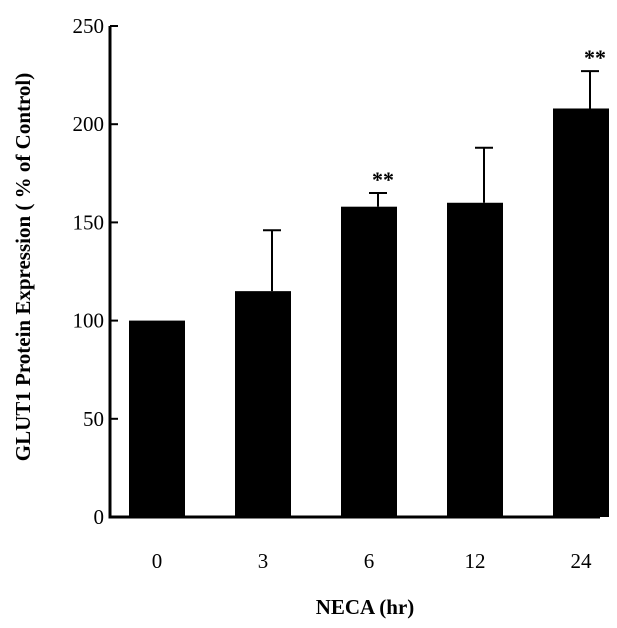 The height and width of the screenshot is (628, 617). What do you see at coordinates (354, 544) in the screenshot?
I see `x-axis: 0 3 6 12 24` at bounding box center [354, 544].